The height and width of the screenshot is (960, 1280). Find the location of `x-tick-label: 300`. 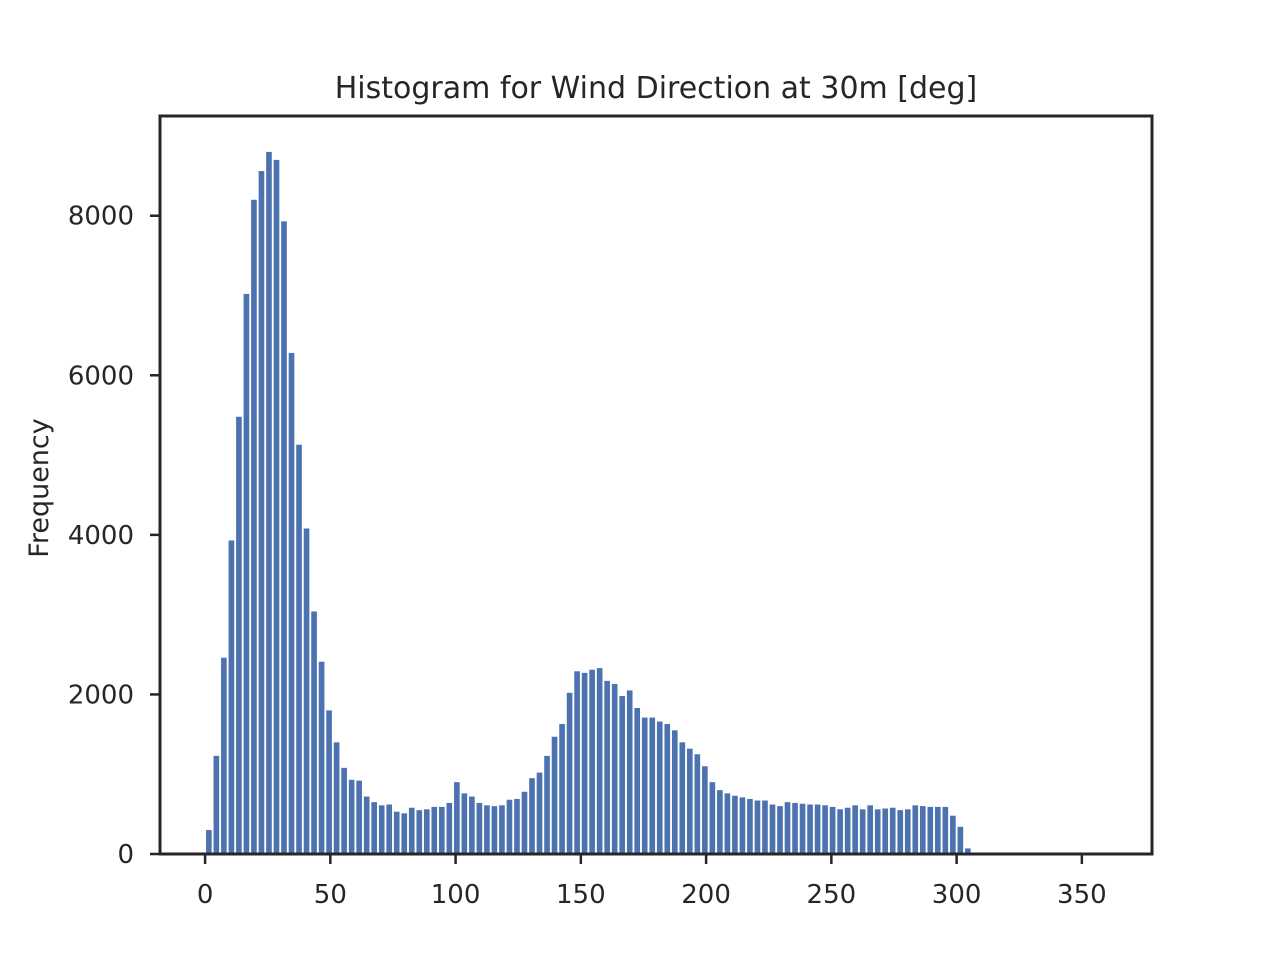

x-tick-label: 300 is located at coordinates (957, 895).